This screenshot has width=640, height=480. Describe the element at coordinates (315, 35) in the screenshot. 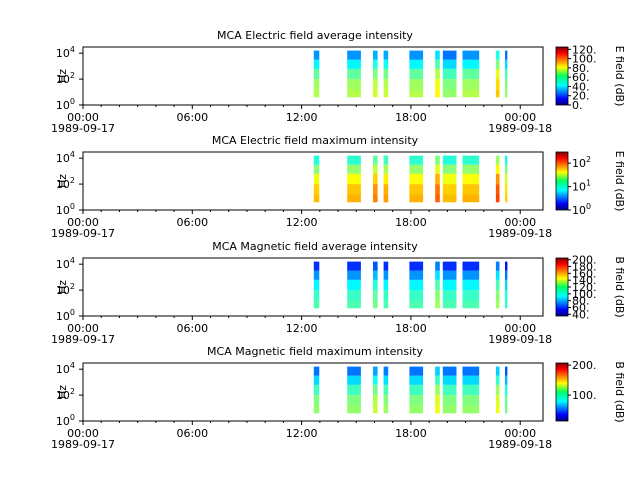

I see `panel-title: MCA Electric field average intensity` at that location.